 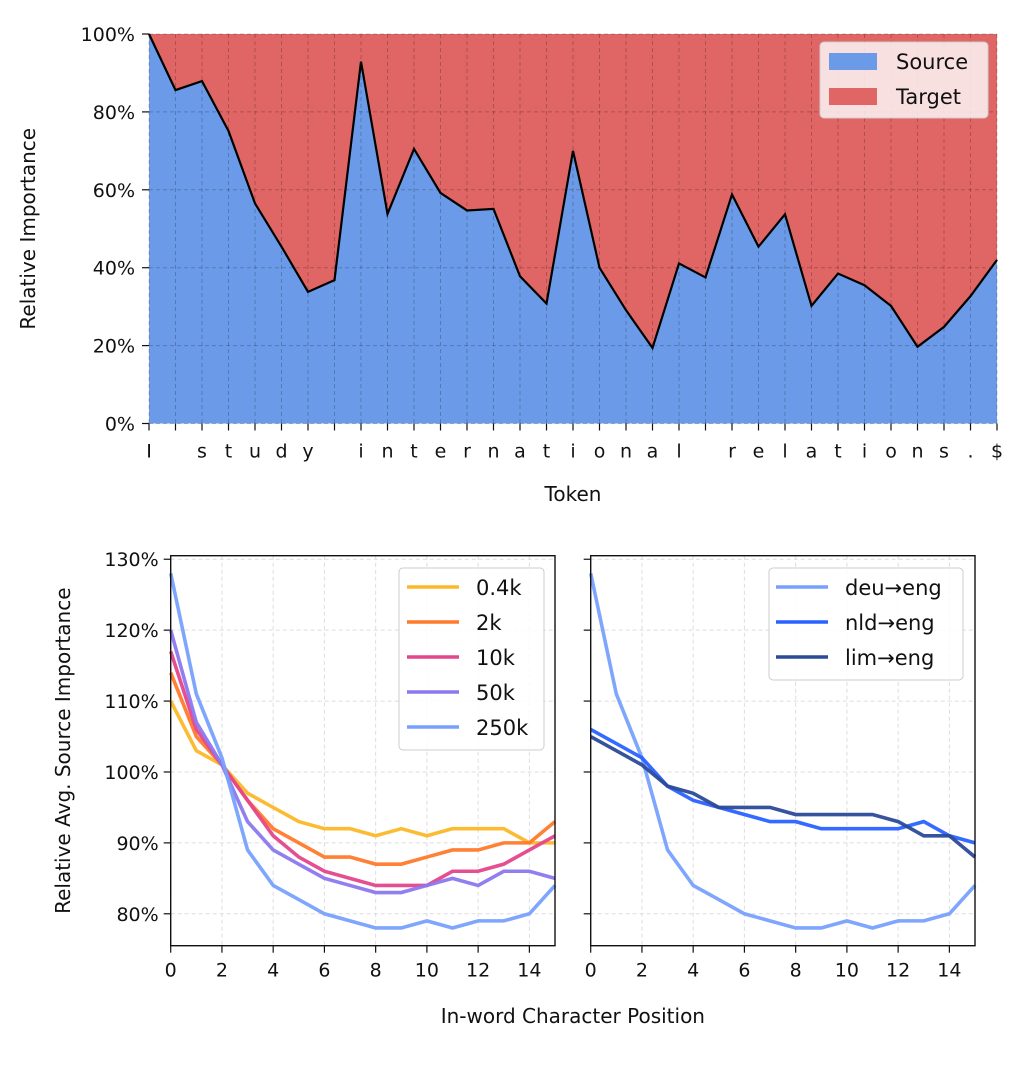 What do you see at coordinates (853, 96) in the screenshot?
I see `legend-swatch-target` at bounding box center [853, 96].